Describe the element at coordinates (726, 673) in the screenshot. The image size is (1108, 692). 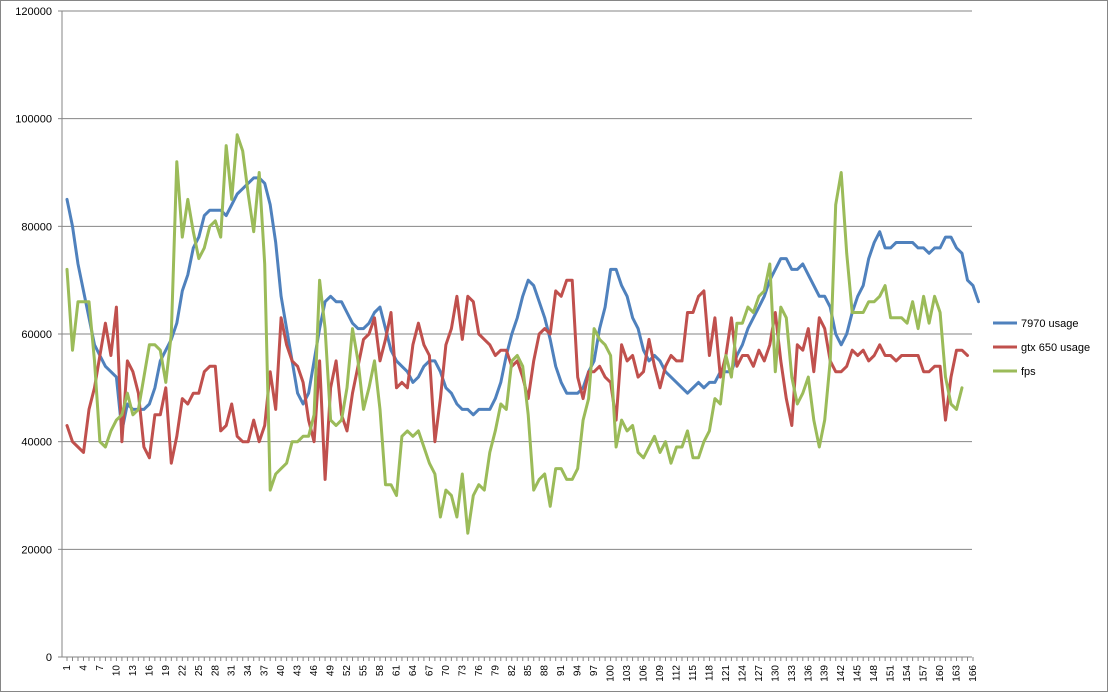
I see `x-tick-label: 121` at that location.